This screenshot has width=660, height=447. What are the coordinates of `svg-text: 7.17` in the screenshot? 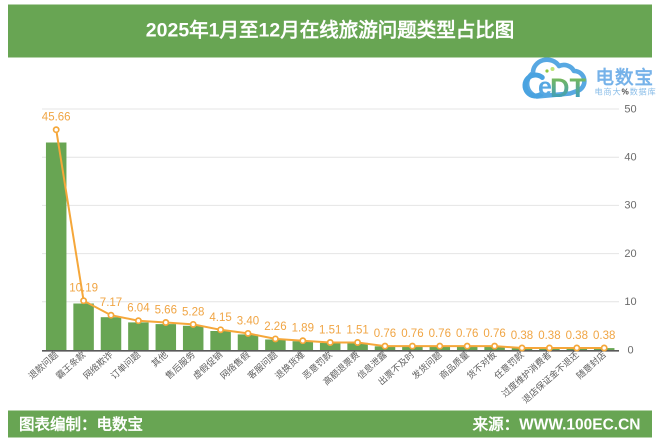 It's located at (111, 303).